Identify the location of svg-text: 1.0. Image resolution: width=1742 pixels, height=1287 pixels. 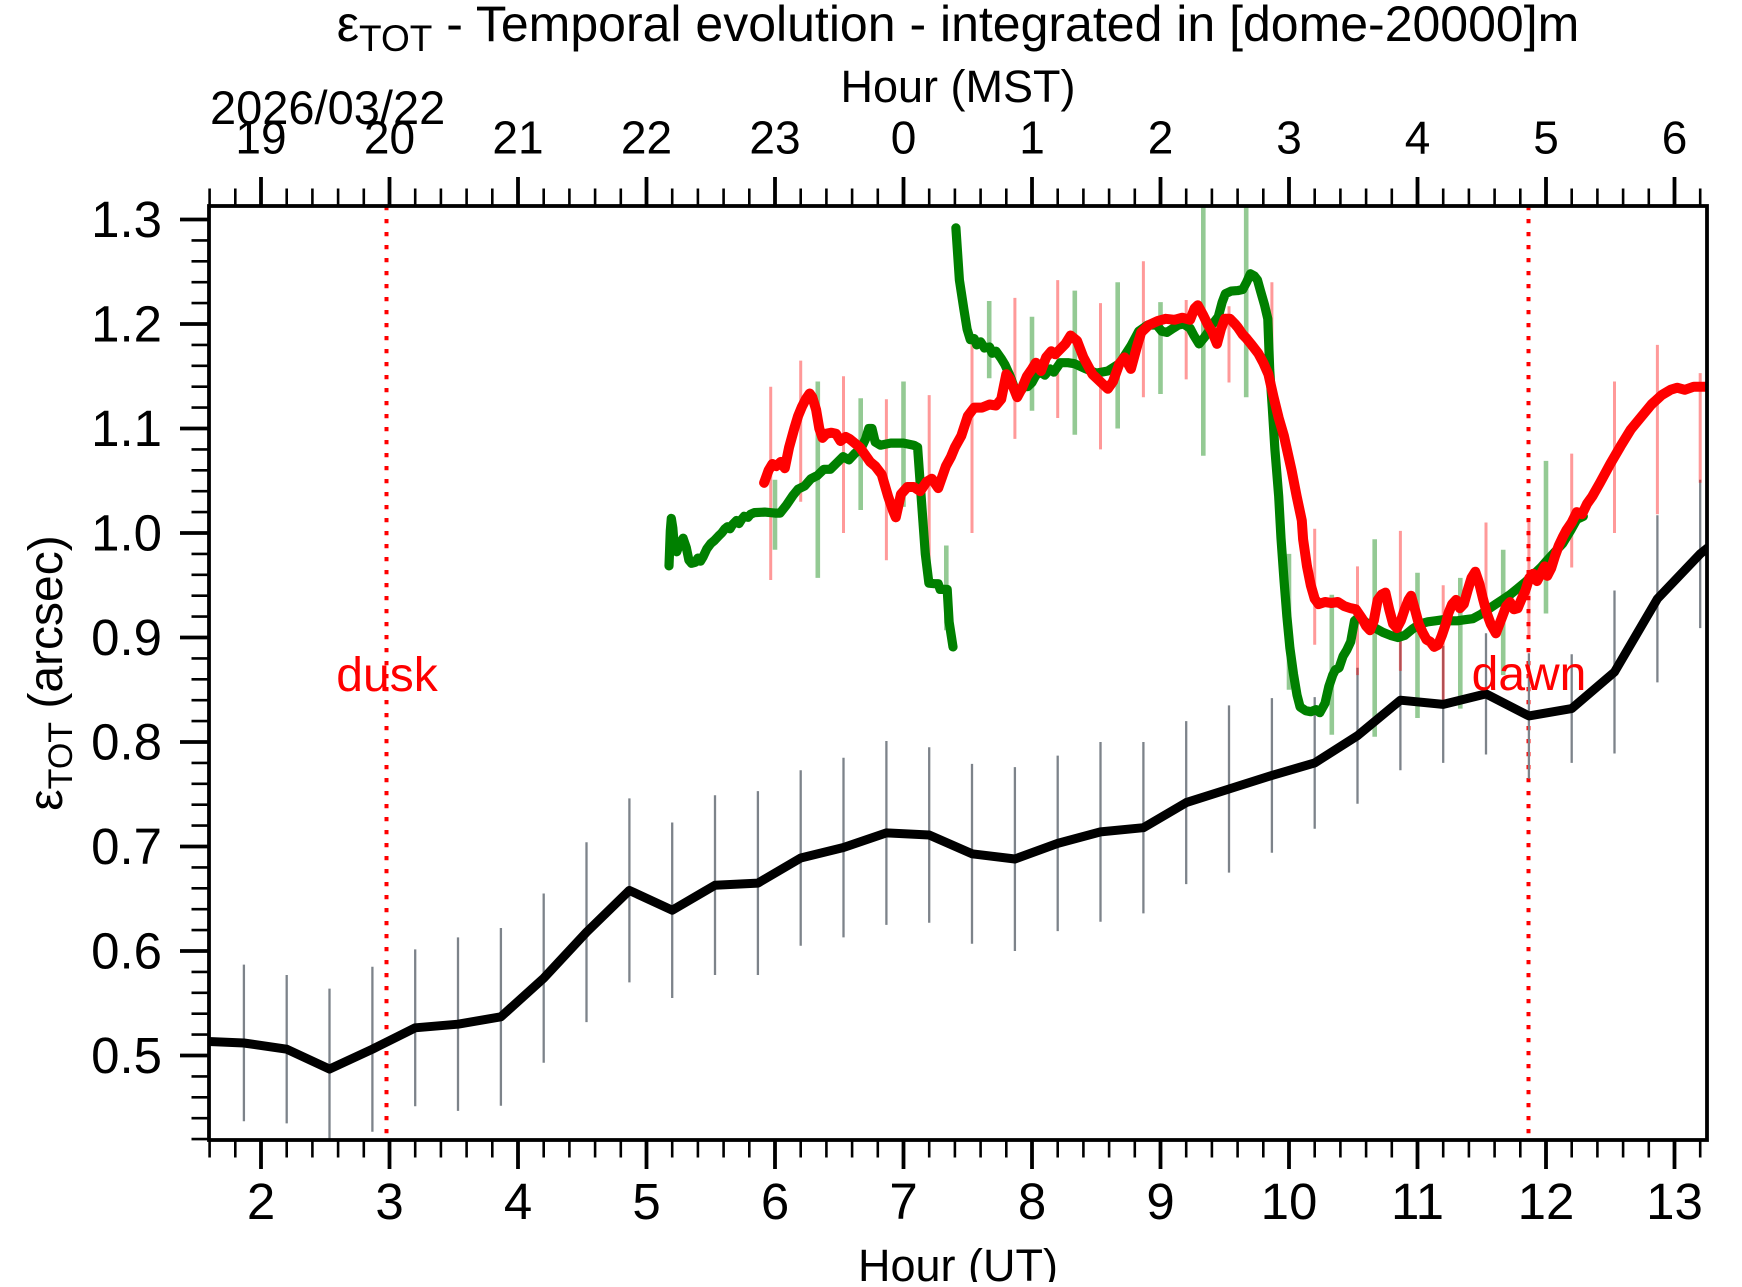
(126, 533).